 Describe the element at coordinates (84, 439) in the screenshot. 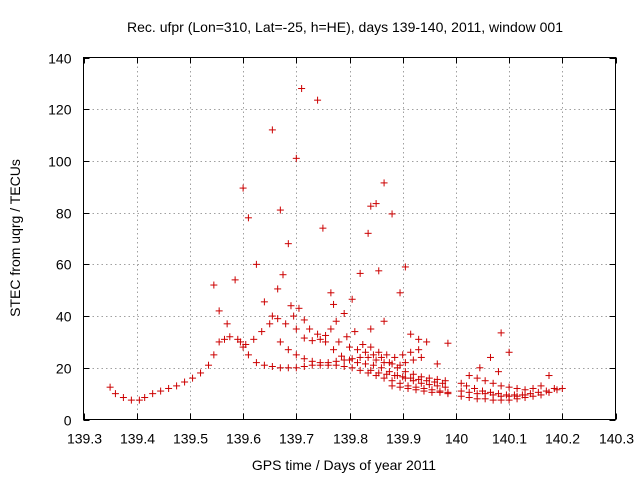

I see `x-tick-label: 139.3` at that location.